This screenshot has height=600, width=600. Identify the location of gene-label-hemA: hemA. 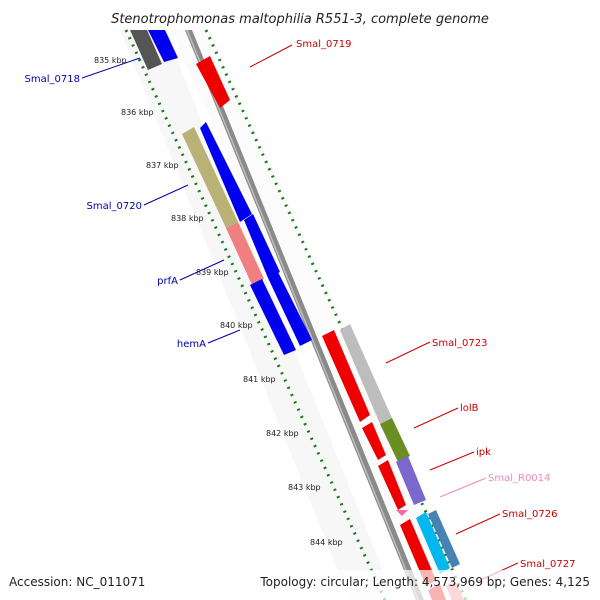
(191, 344).